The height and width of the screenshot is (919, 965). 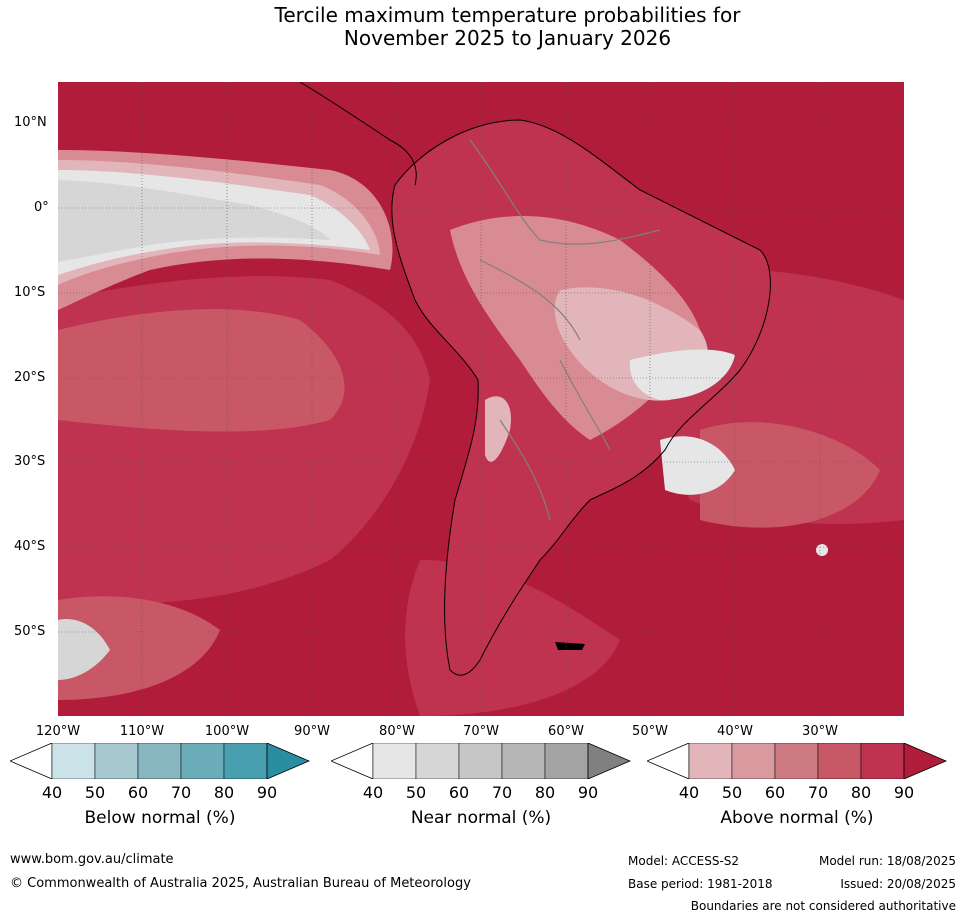 What do you see at coordinates (194, 221) in the screenshot?
I see `equatorial-pacific-near-50-region` at bounding box center [194, 221].